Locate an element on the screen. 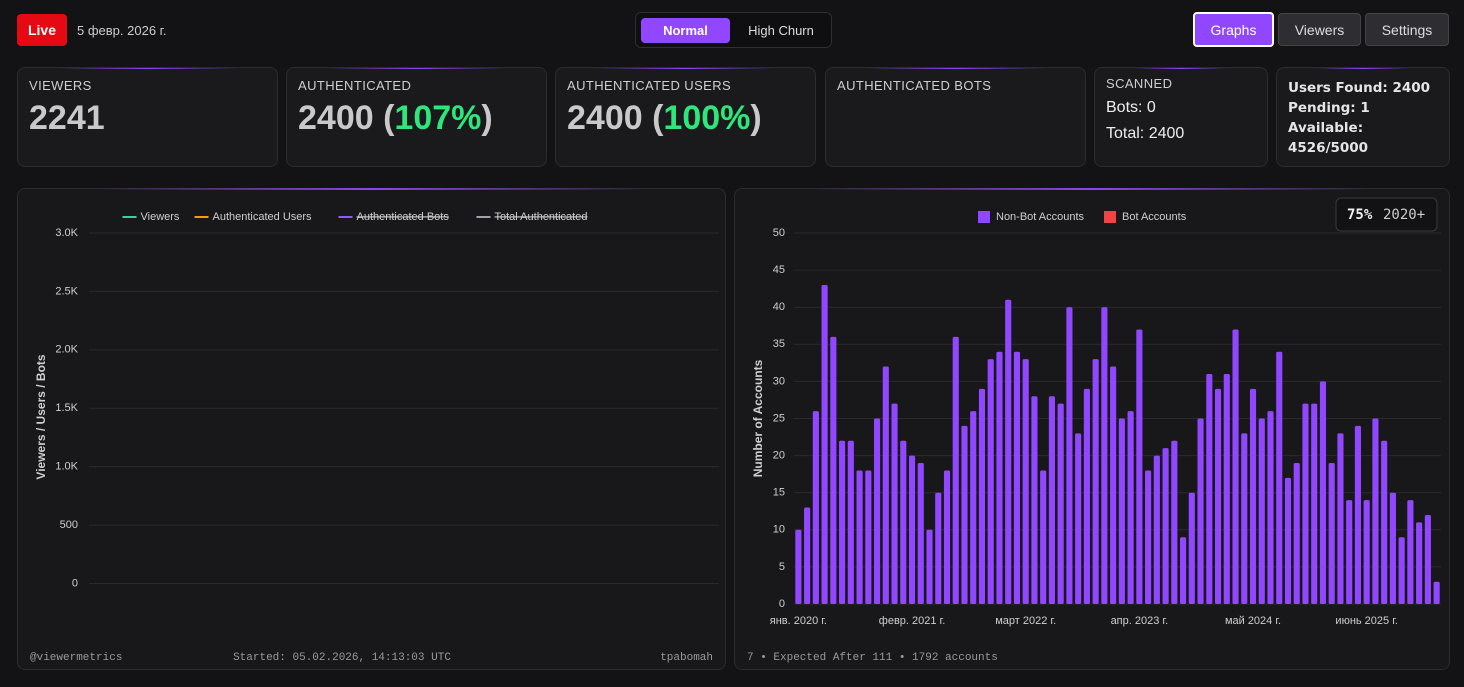 This screenshot has height=687, width=1464. card-authenticated-bots: AUTHENTICATED BOTS is located at coordinates (955, 117).